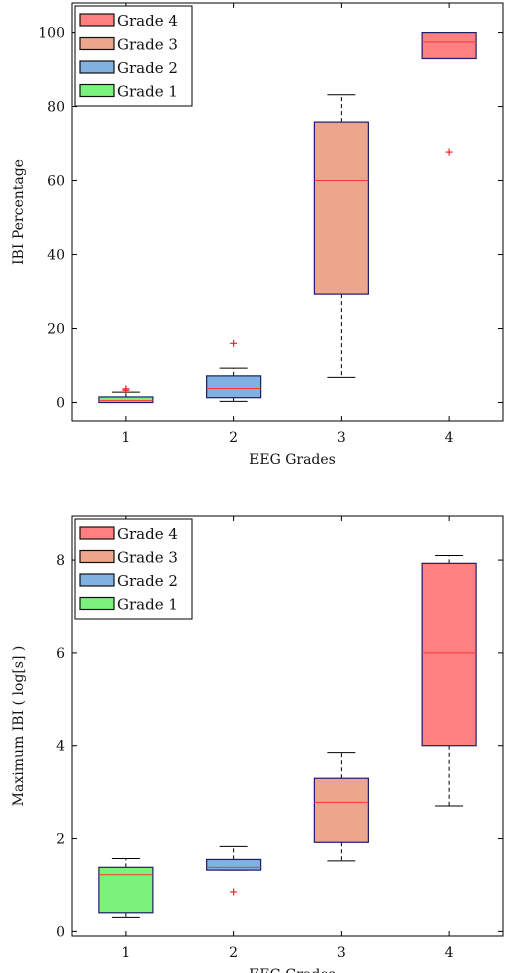 The image size is (506, 973). Describe the element at coordinates (56, 256) in the screenshot. I see `y-tick-label: 40` at that location.